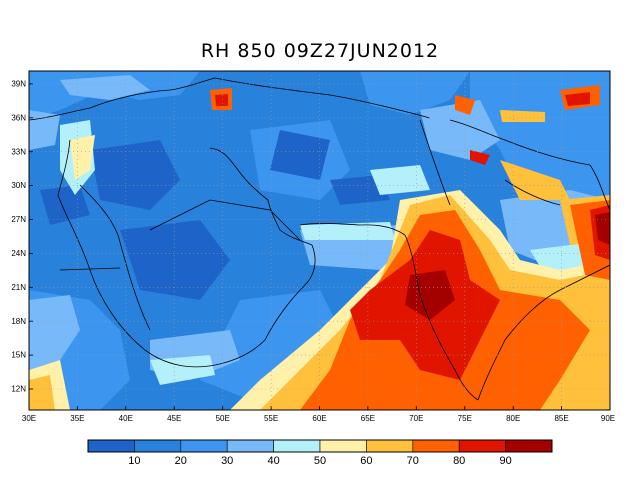 This screenshot has height=480, width=640. I want to click on lon-label: 60E, so click(319, 418).